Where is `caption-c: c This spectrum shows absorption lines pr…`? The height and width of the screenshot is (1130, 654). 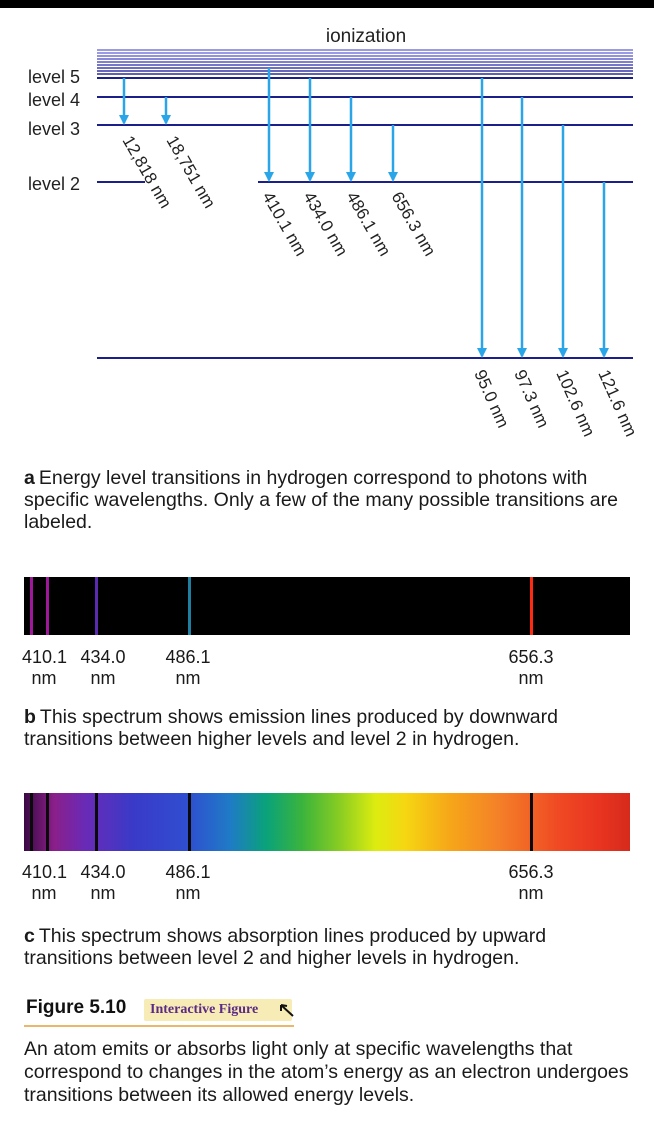 caption-c: c This spectrum shows absorption lines pr… is located at coordinates (329, 947).